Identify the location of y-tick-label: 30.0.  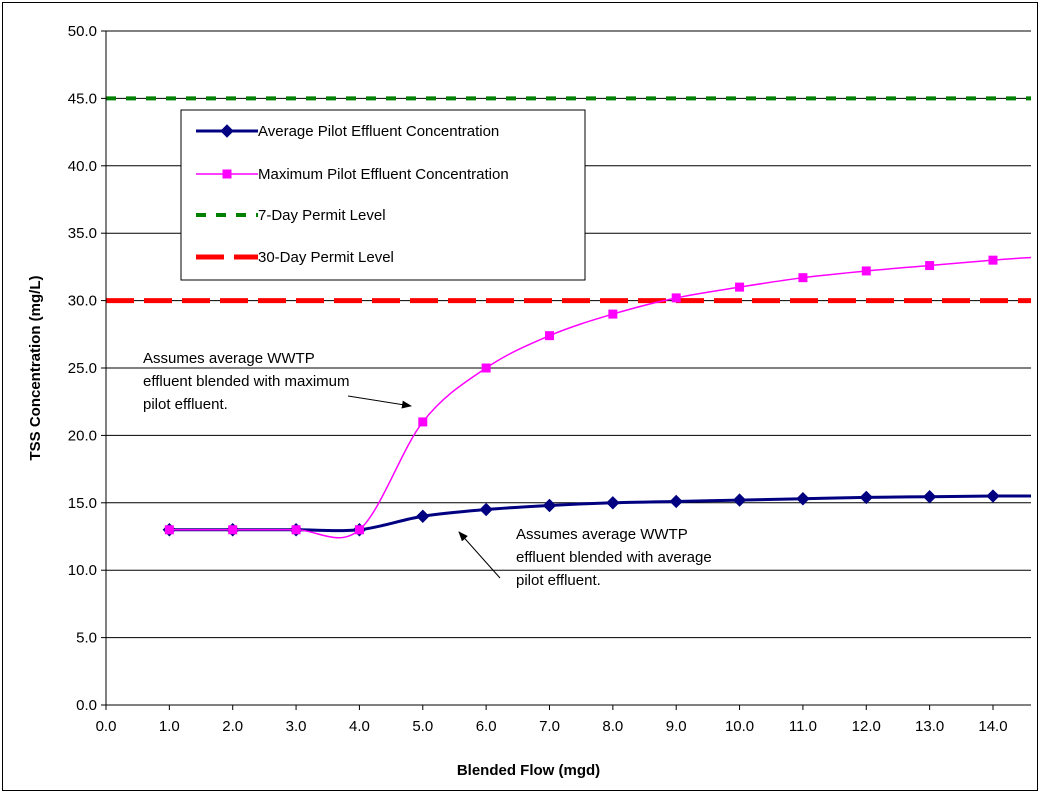
(82, 301).